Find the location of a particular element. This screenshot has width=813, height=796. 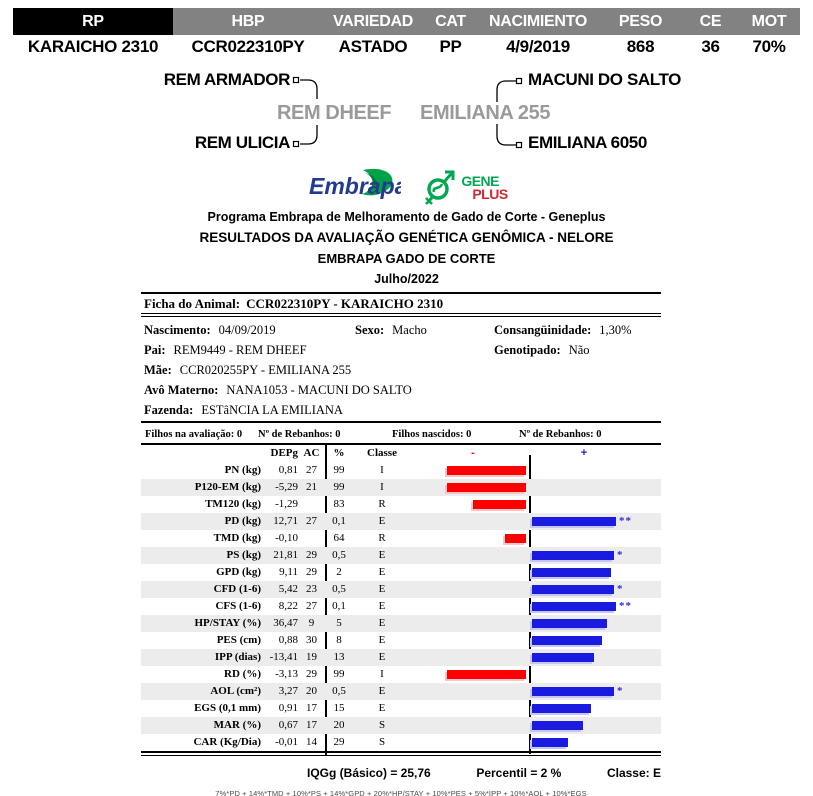

trait-label: PS (kg) is located at coordinates (243, 554).